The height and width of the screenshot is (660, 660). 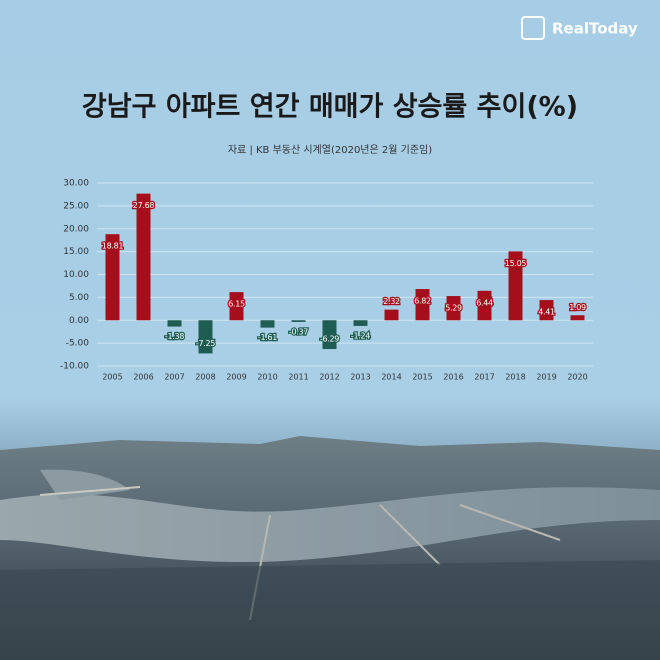 What do you see at coordinates (546, 377) in the screenshot?
I see `x-tick-label: 2019` at bounding box center [546, 377].